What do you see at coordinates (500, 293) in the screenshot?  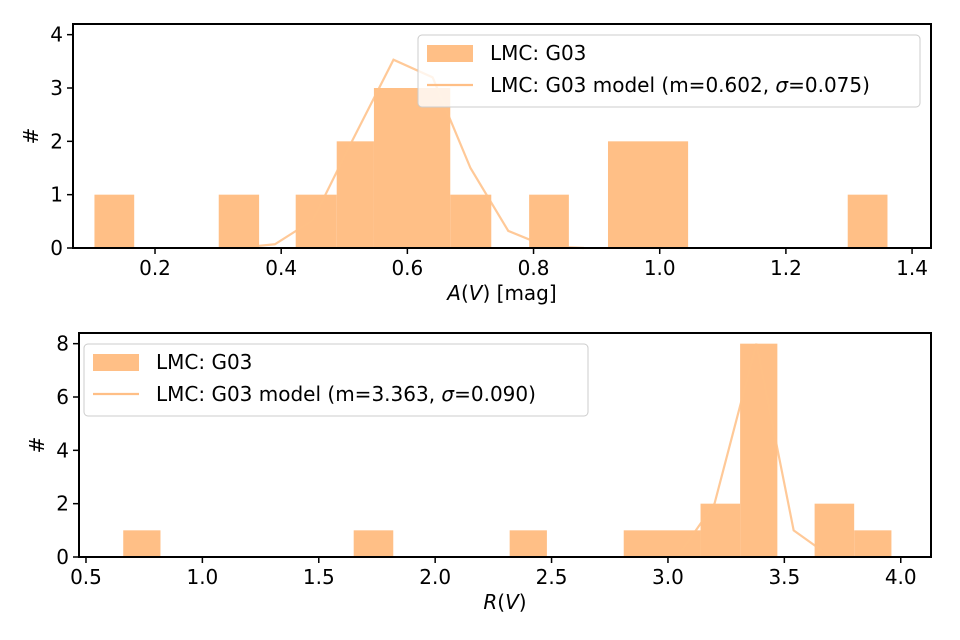 I see `x-axis-label: A(V) [mag]` at bounding box center [500, 293].